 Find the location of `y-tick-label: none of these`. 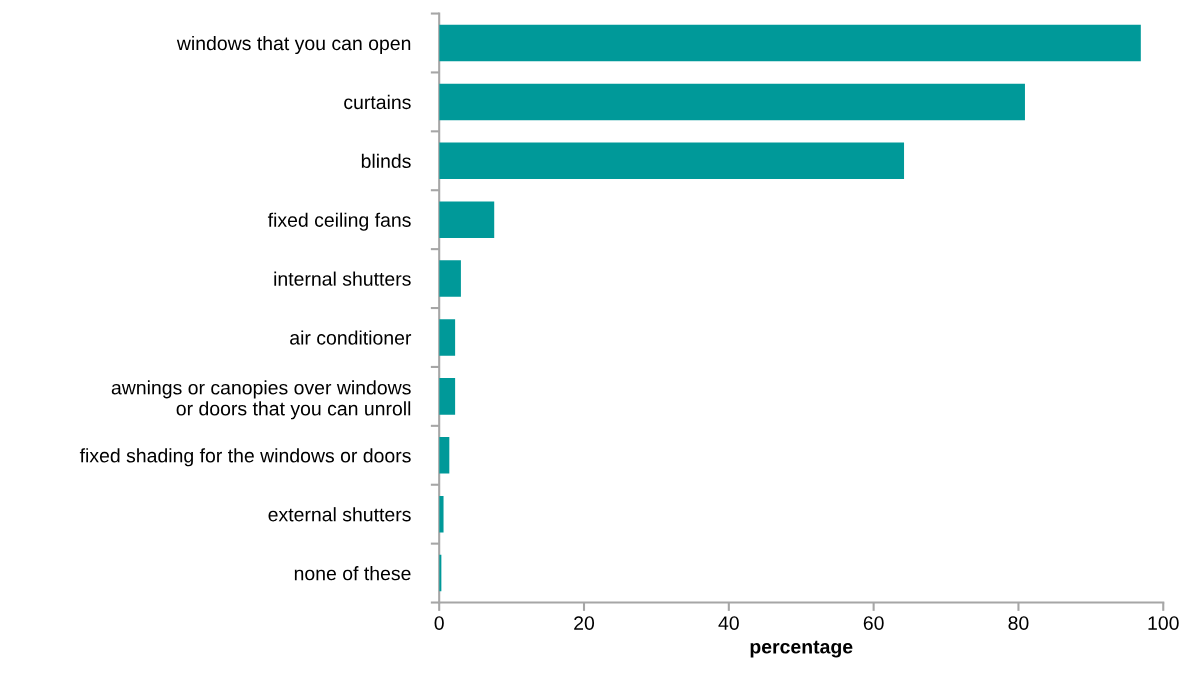

y-tick-label: none of these is located at coordinates (352, 573).